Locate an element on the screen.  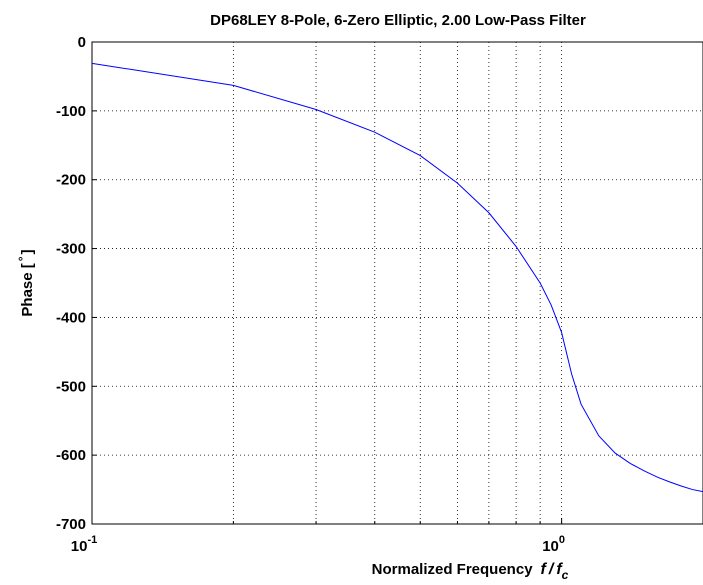
x-axis-label-slash: / is located at coordinates (551, 569).